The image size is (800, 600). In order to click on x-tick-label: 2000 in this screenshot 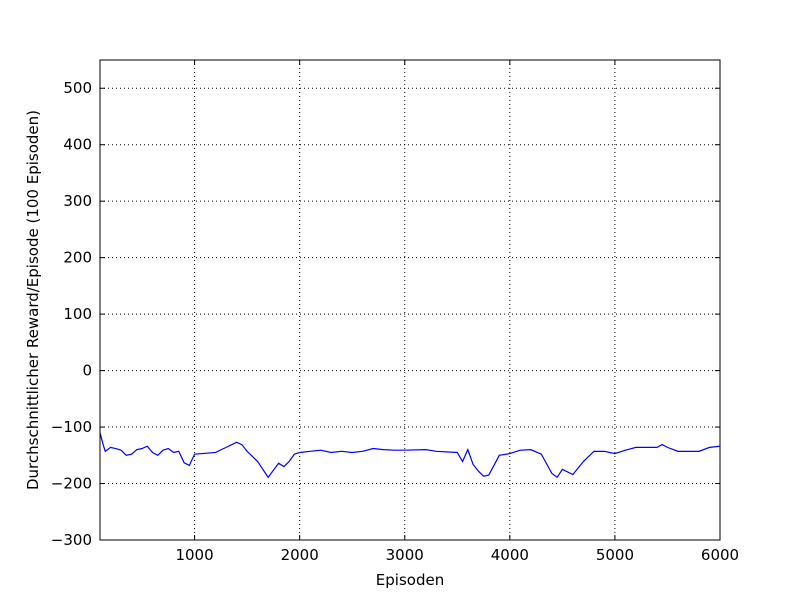, I will do `click(300, 555)`.